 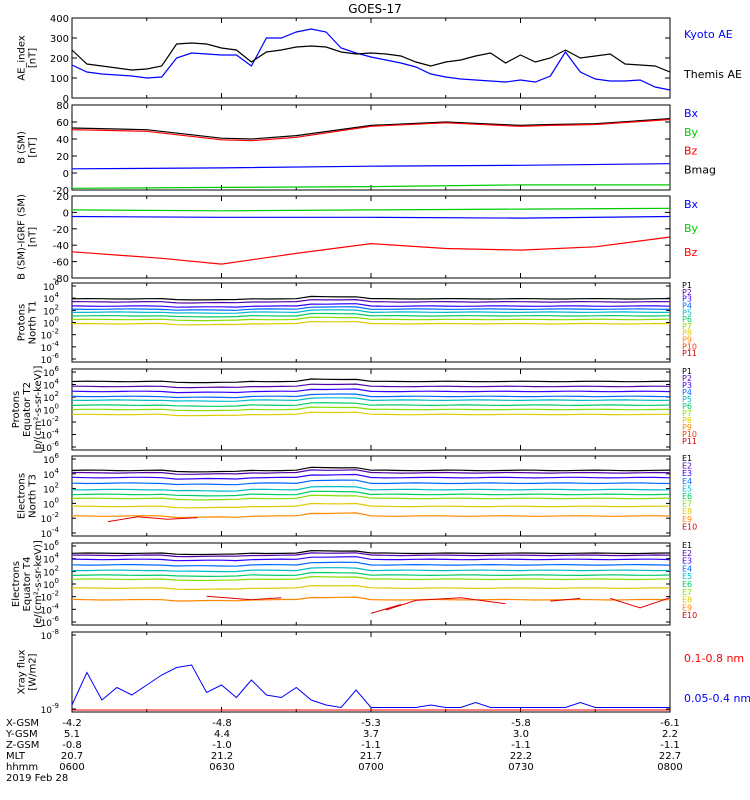 What do you see at coordinates (687, 466) in the screenshot?
I see `panel-6-legend-e2: E2` at bounding box center [687, 466].